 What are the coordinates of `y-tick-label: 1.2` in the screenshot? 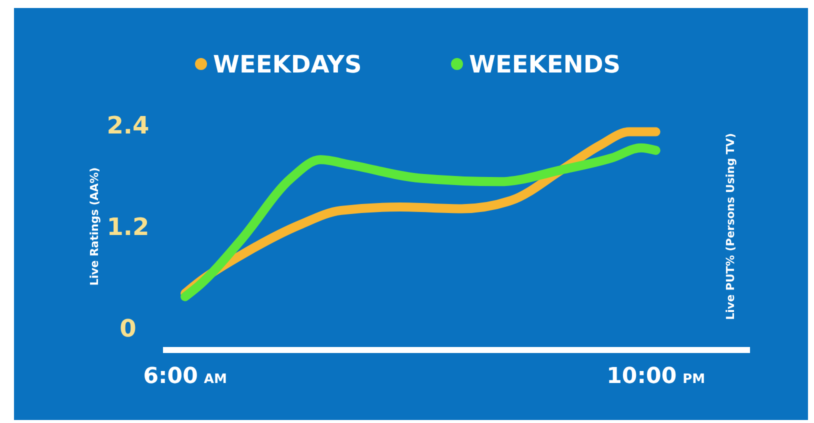 It's located at (128, 226).